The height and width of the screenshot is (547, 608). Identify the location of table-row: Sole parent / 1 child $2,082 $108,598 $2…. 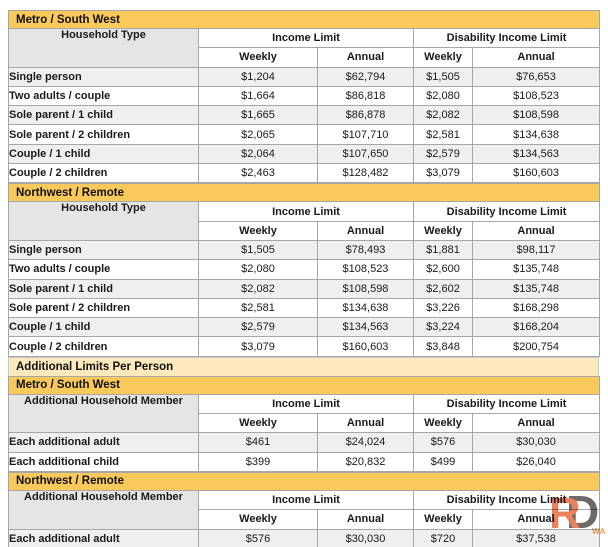
(304, 288).